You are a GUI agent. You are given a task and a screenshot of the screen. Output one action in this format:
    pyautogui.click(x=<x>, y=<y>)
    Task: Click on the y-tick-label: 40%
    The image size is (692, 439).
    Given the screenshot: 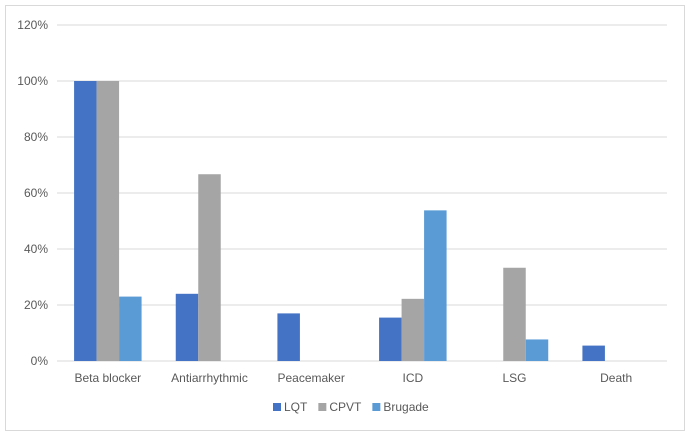 What is the action you would take?
    pyautogui.click(x=36, y=249)
    